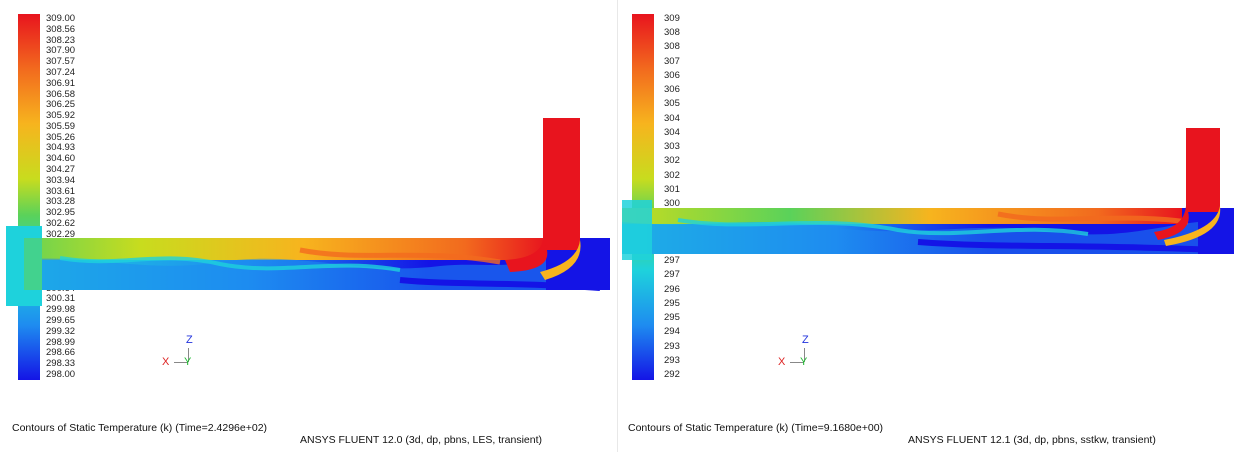 This screenshot has width=1235, height=452. I want to click on colorbar-tick-label: 304.60, so click(61, 159).